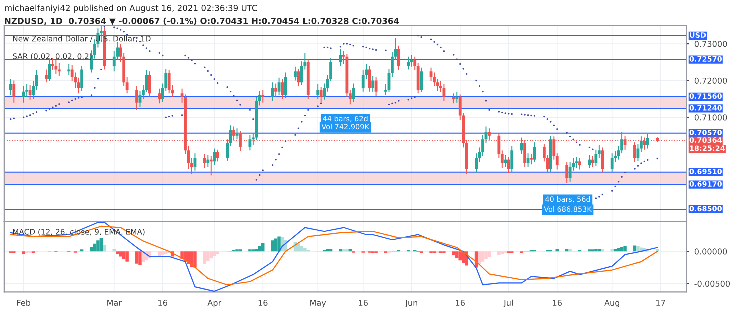  What do you see at coordinates (318, 304) in the screenshot?
I see `x-tick-label: May` at bounding box center [318, 304].